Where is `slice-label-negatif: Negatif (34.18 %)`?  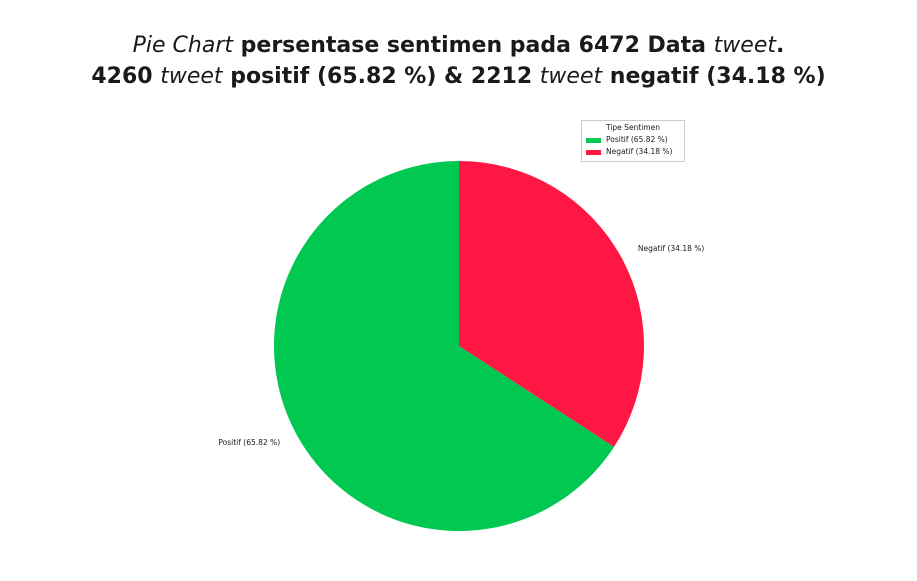 slice-label-negatif: Negatif (34.18 %) is located at coordinates (671, 248).